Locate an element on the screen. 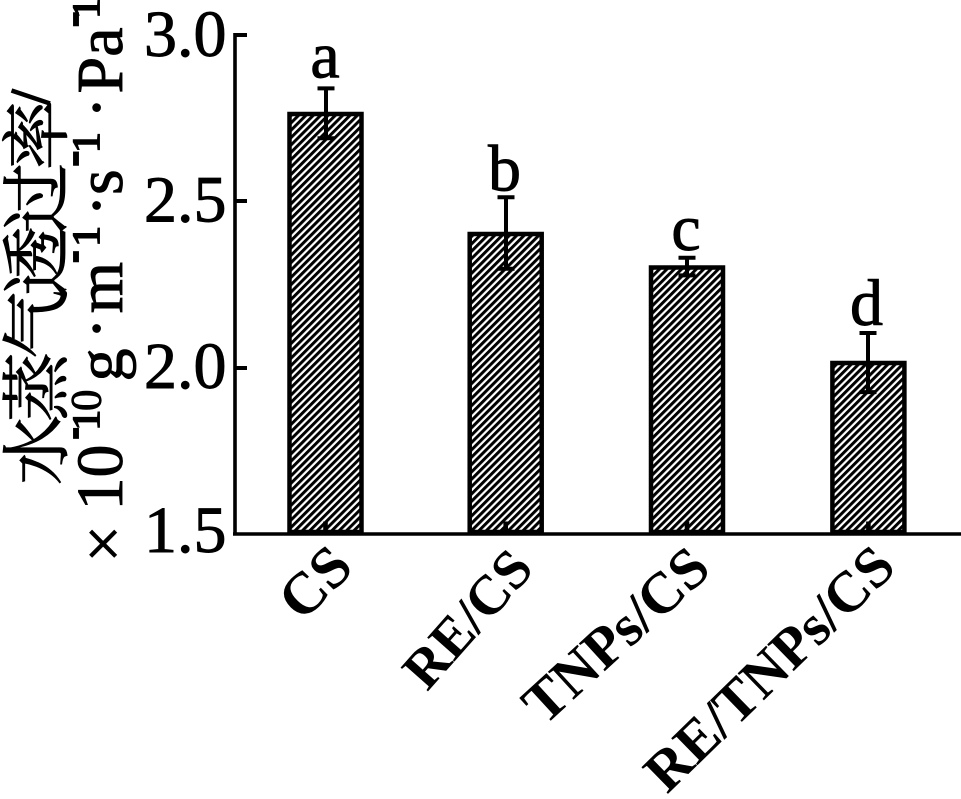  svg-text: 10 is located at coordinates (100, 478).